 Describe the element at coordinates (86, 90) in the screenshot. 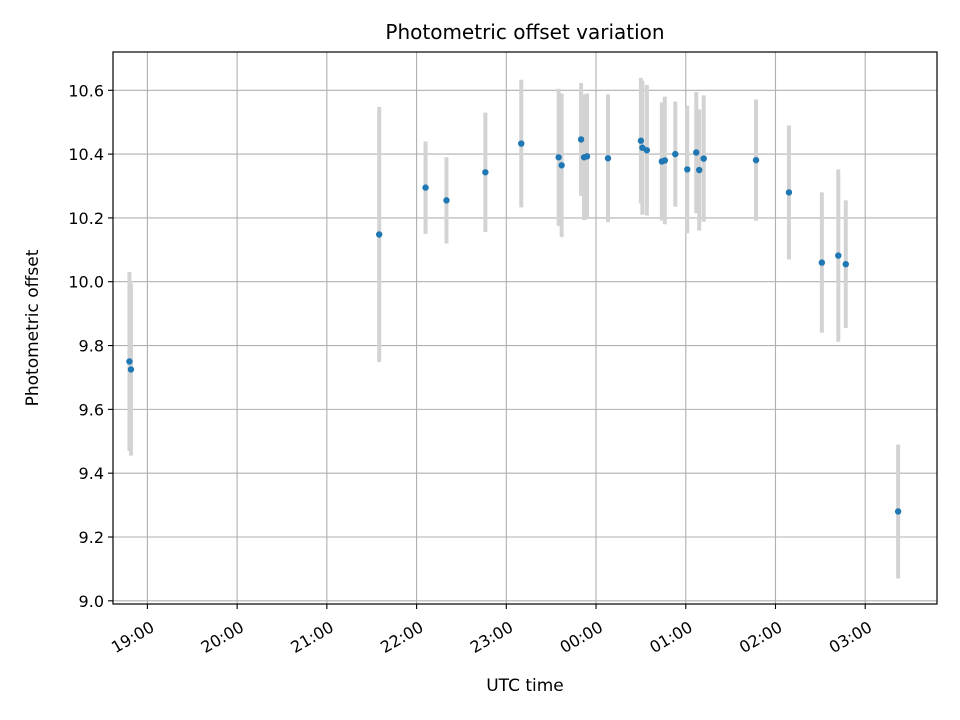

I see `y-tick-label: 10.6` at that location.